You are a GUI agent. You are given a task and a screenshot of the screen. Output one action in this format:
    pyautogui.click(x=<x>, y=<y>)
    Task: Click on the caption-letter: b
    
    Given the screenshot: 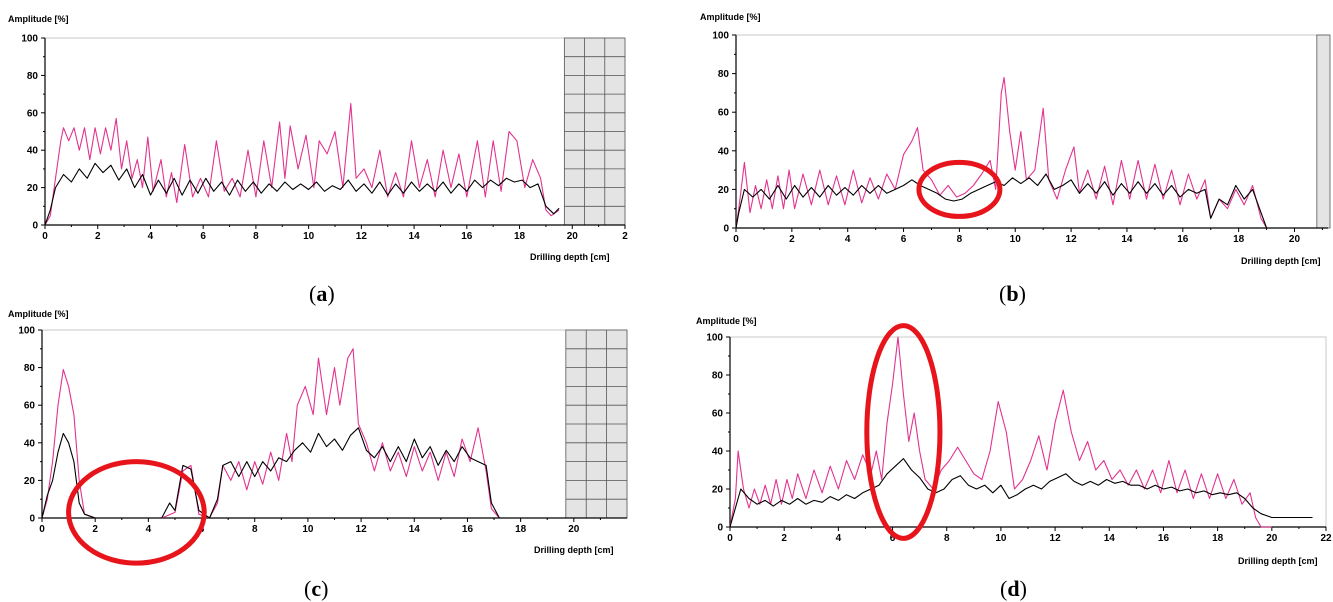 What is the action you would take?
    pyautogui.click(x=1012, y=293)
    